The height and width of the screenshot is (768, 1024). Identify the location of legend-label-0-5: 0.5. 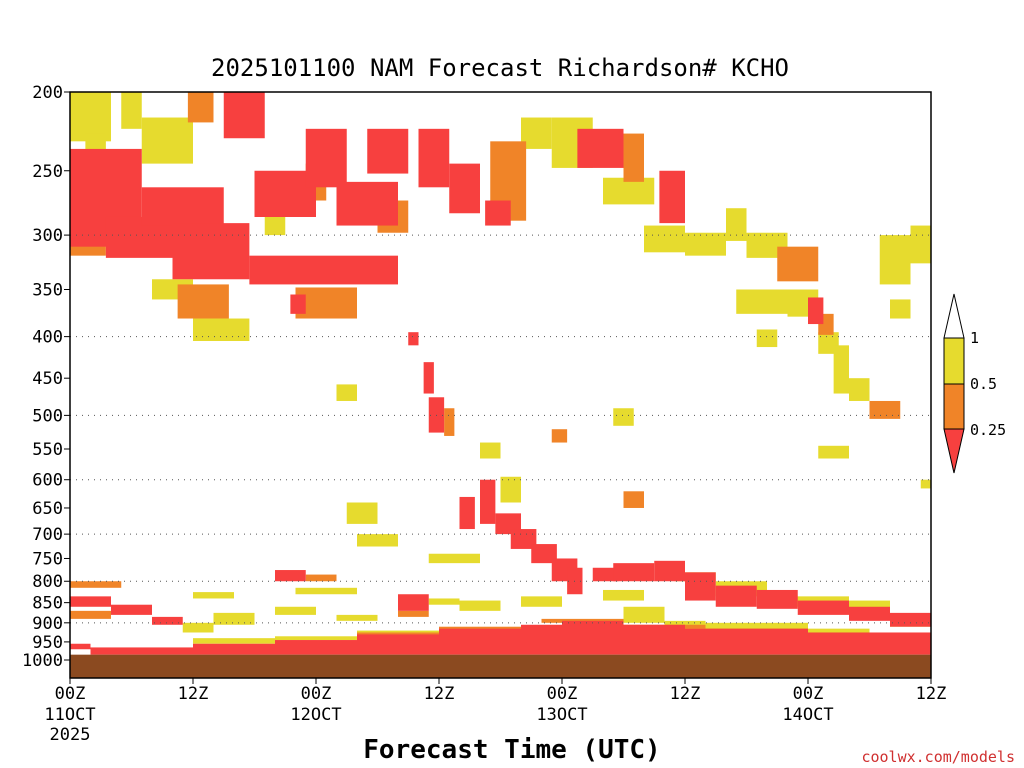
(983, 384).